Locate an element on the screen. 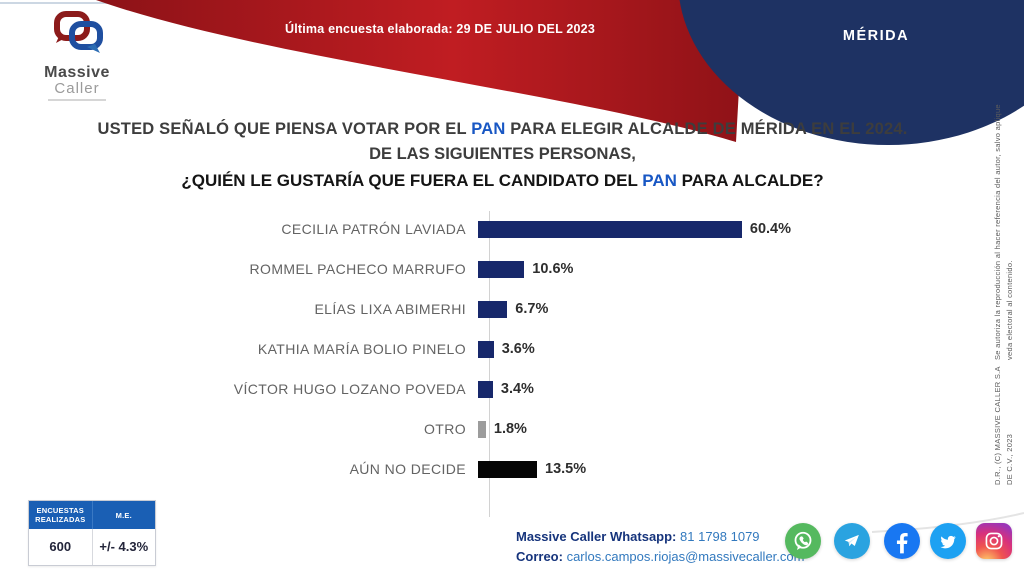  sample-stats-table: ENCUESTAS REALIZADAS M.E. 600 +/- 4.3% is located at coordinates (92, 533).